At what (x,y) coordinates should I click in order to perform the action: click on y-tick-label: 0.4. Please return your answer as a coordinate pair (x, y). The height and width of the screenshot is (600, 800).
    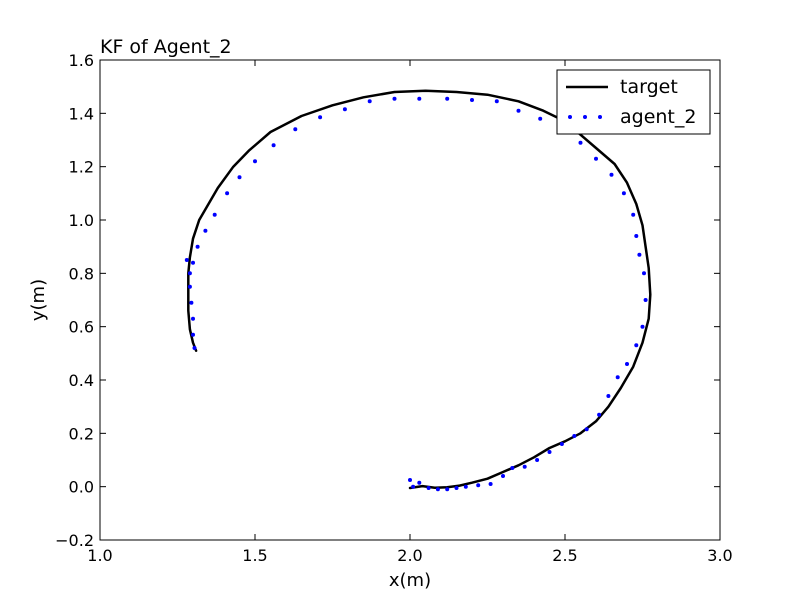
    Looking at the image, I should click on (81, 380).